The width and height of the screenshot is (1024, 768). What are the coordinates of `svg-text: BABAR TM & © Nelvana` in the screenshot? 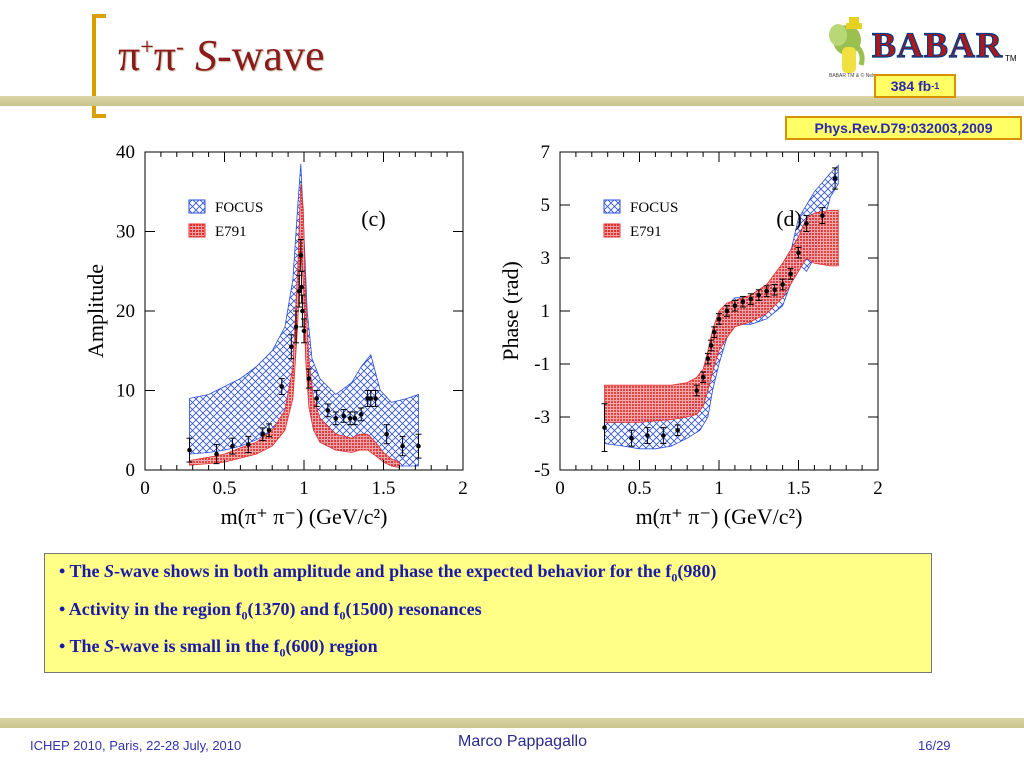 It's located at (856, 75).